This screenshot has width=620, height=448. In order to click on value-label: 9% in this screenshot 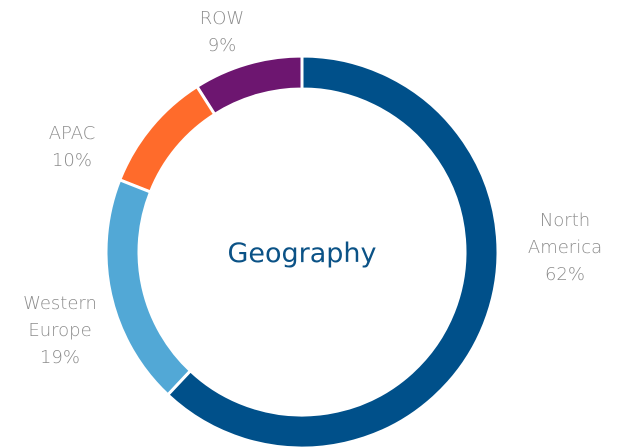, I will do `click(222, 45)`.